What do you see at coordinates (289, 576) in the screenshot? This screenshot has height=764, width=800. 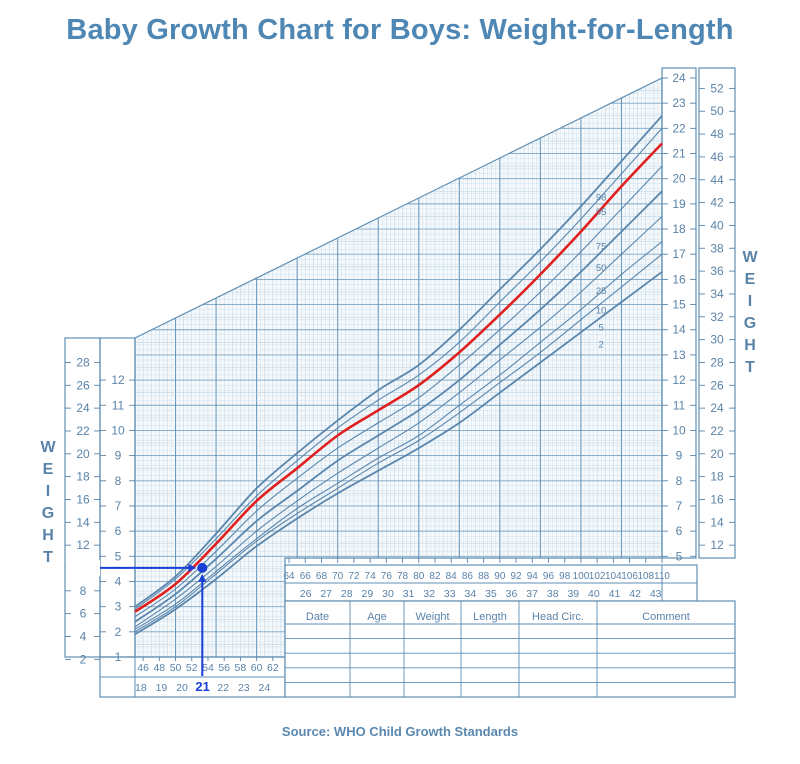 I see `tick-label-cm-upper: 64` at bounding box center [289, 576].